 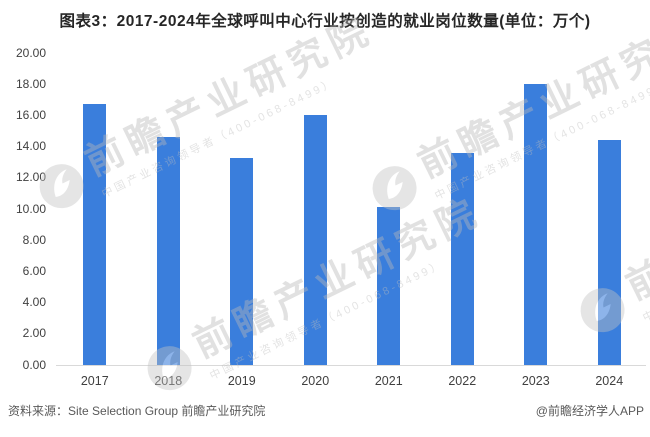 What do you see at coordinates (30, 208) in the screenshot?
I see `y-tick-label: 10.00` at bounding box center [30, 208].